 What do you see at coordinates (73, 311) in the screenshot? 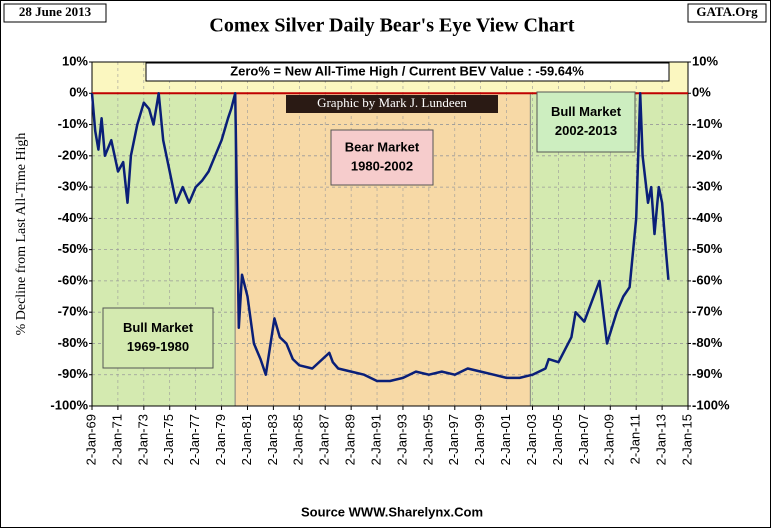
I see `y-tick-label: -70%` at bounding box center [73, 311].